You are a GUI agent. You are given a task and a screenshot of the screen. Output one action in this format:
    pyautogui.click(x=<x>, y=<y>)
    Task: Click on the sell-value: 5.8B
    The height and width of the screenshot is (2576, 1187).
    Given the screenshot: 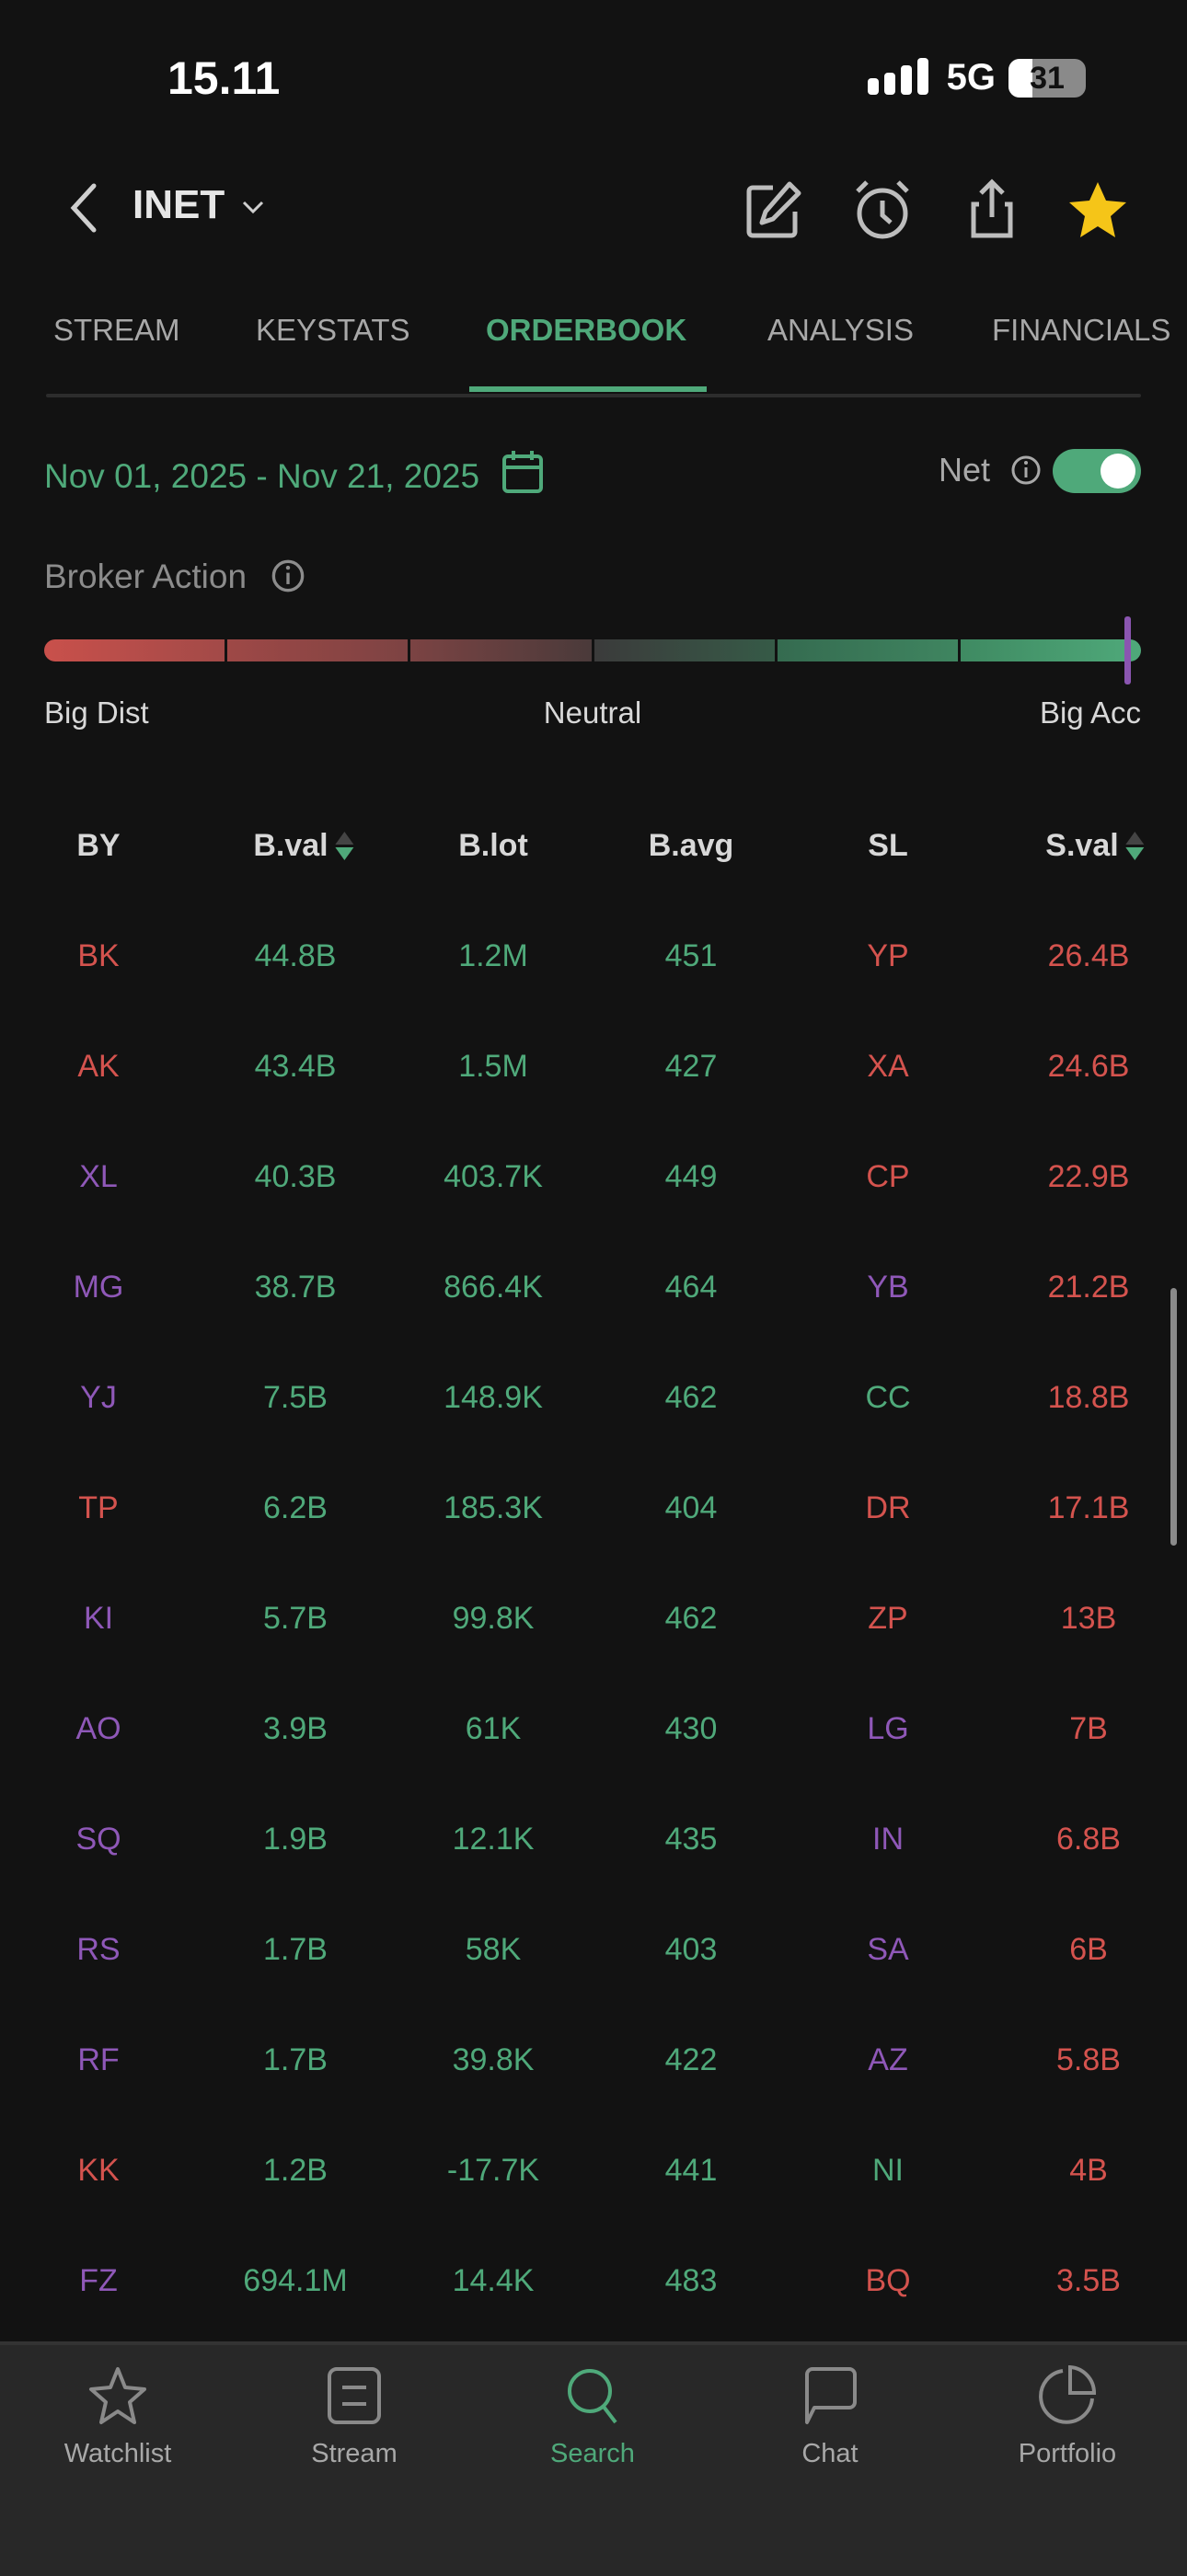 What is the action you would take?
    pyautogui.click(x=1088, y=2059)
    